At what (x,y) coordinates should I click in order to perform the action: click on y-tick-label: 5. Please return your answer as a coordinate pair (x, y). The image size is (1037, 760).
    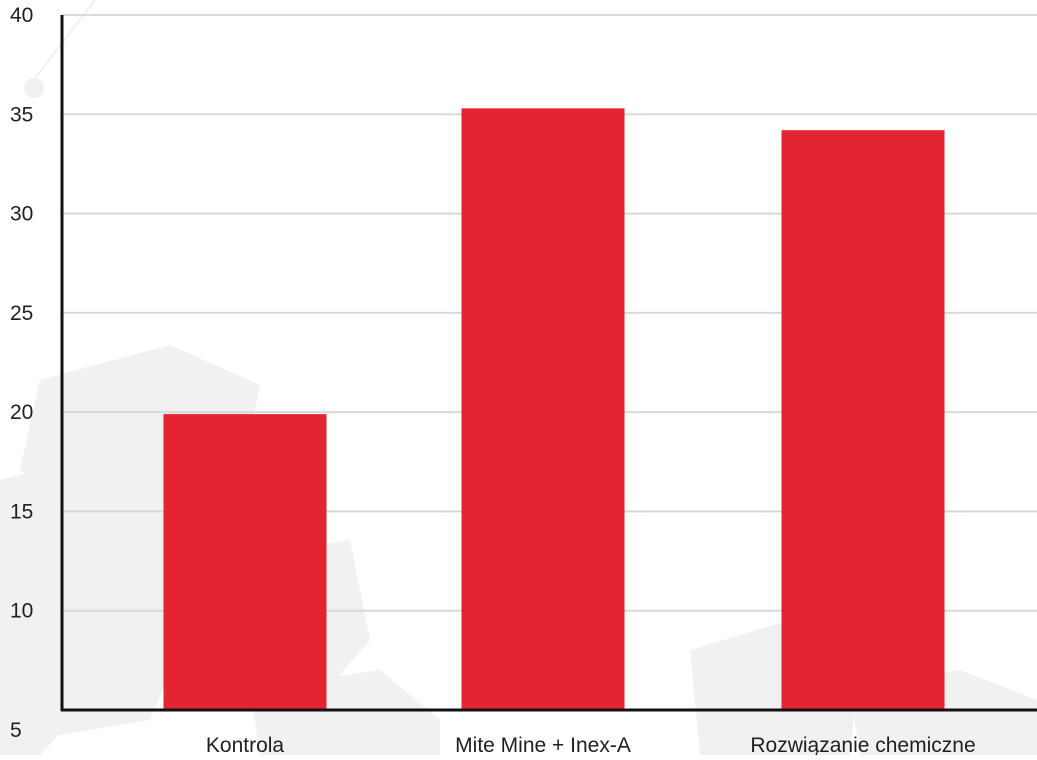
    Looking at the image, I should click on (16, 730).